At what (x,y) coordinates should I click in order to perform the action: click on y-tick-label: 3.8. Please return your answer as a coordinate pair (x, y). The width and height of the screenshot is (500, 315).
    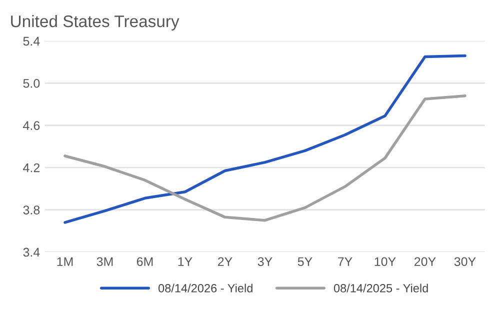
    Looking at the image, I should click on (31, 210).